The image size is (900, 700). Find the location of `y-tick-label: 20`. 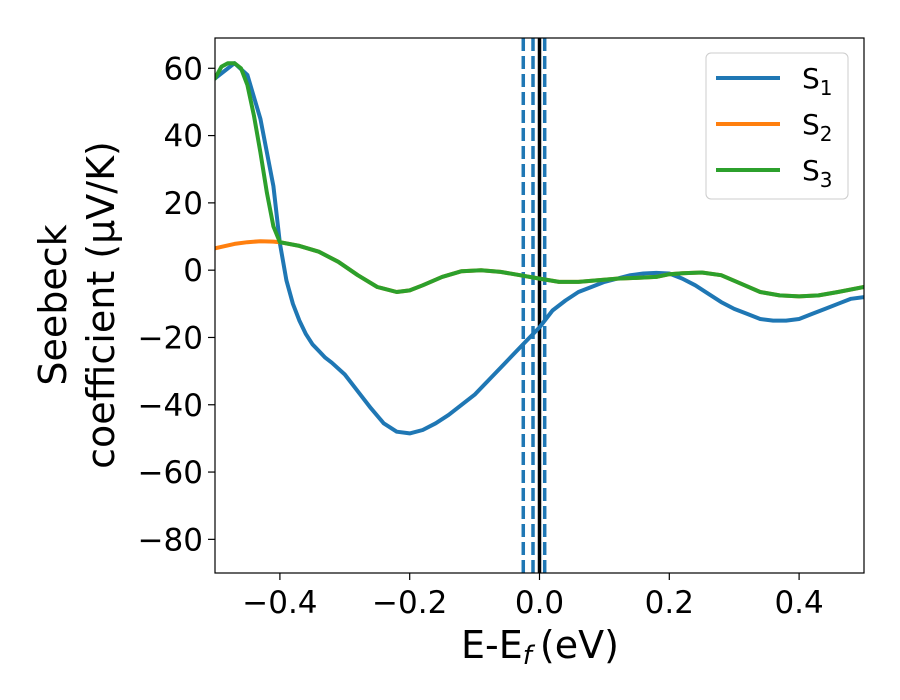

y-tick-label: 20 is located at coordinates (183, 204).